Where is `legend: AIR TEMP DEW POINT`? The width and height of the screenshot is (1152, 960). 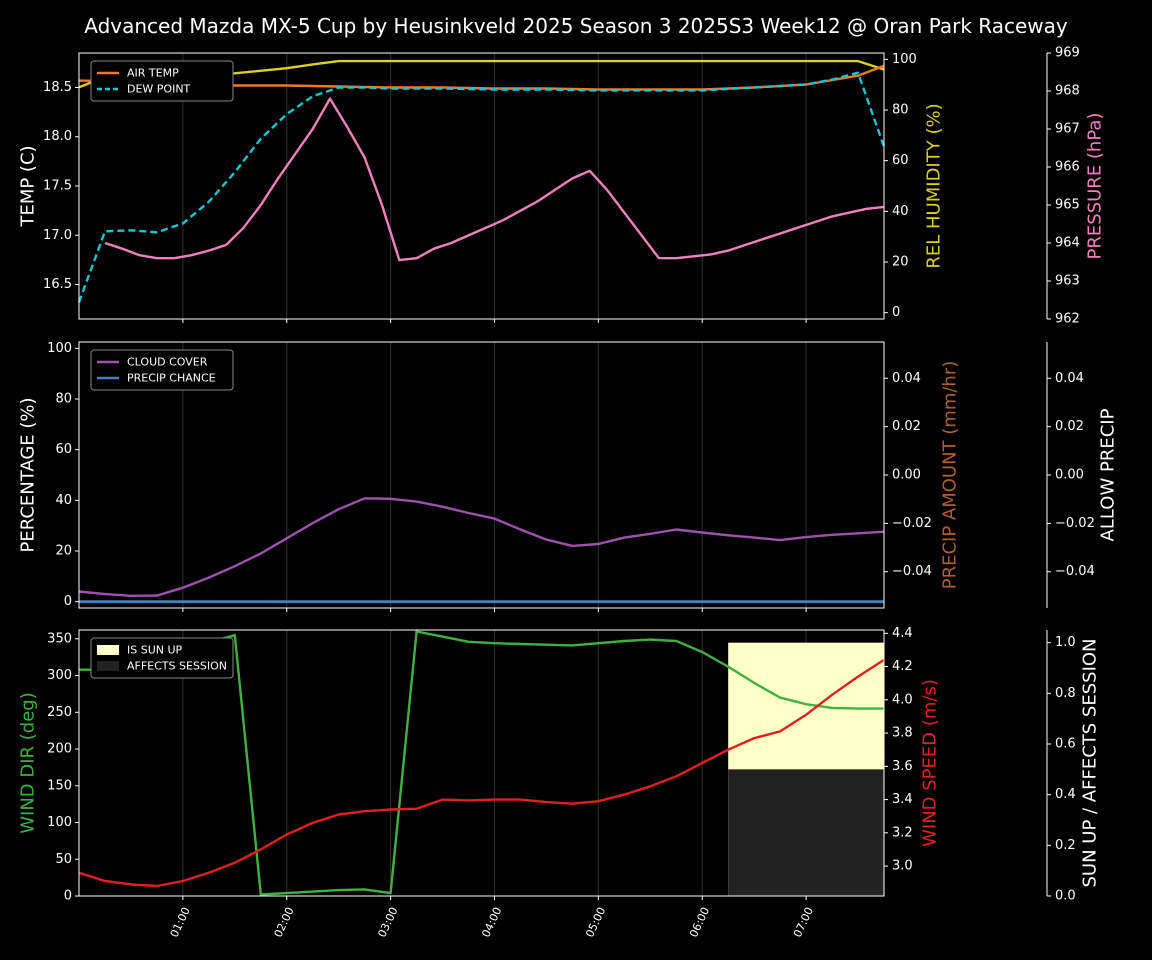
legend: AIR TEMP DEW POINT is located at coordinates (162, 81).